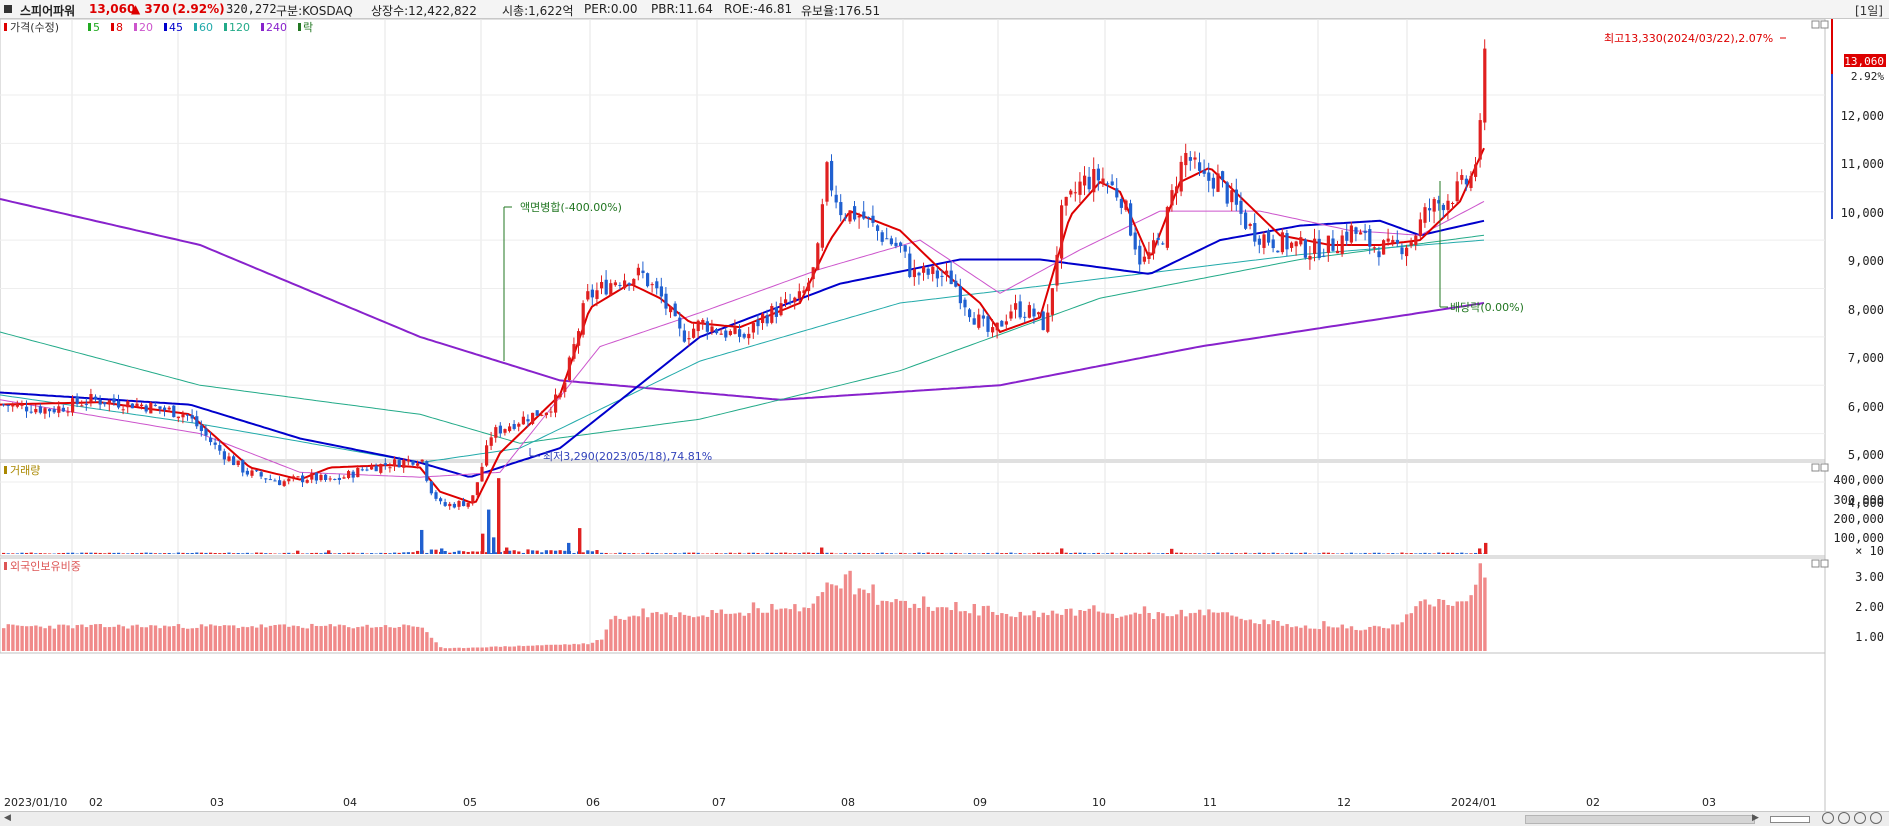  I want to click on zoom-in-icon, so click(1860, 818).